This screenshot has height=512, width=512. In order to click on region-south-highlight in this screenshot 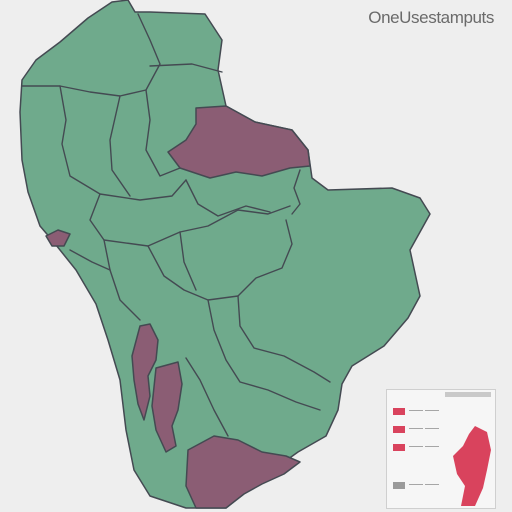, I will do `click(243, 472)`.